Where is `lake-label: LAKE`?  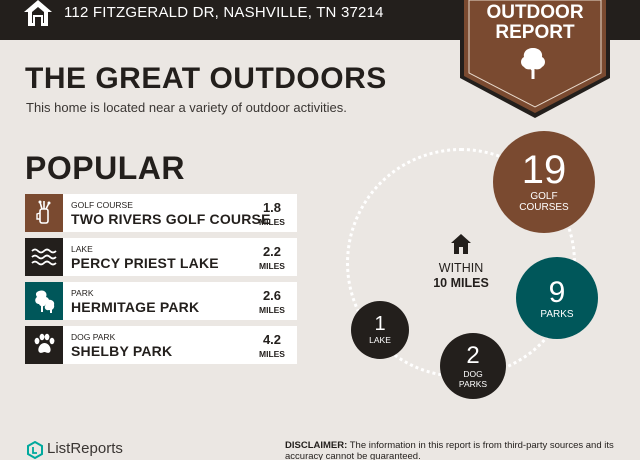 lake-label: LAKE is located at coordinates (380, 340).